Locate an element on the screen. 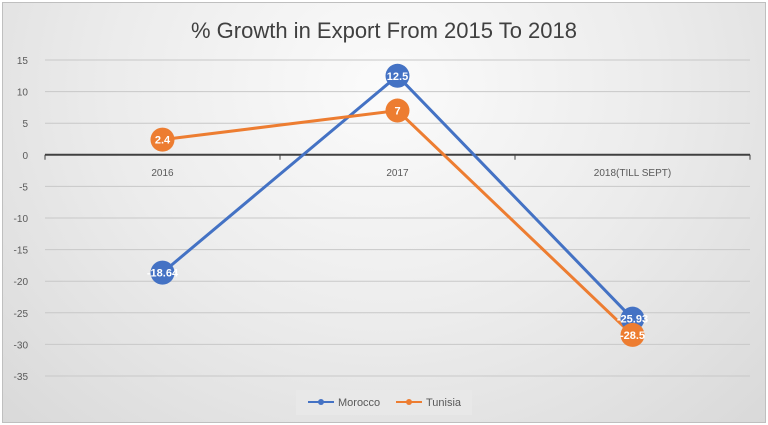 The width and height of the screenshot is (768, 425). data-label: -18.64 is located at coordinates (163, 274).